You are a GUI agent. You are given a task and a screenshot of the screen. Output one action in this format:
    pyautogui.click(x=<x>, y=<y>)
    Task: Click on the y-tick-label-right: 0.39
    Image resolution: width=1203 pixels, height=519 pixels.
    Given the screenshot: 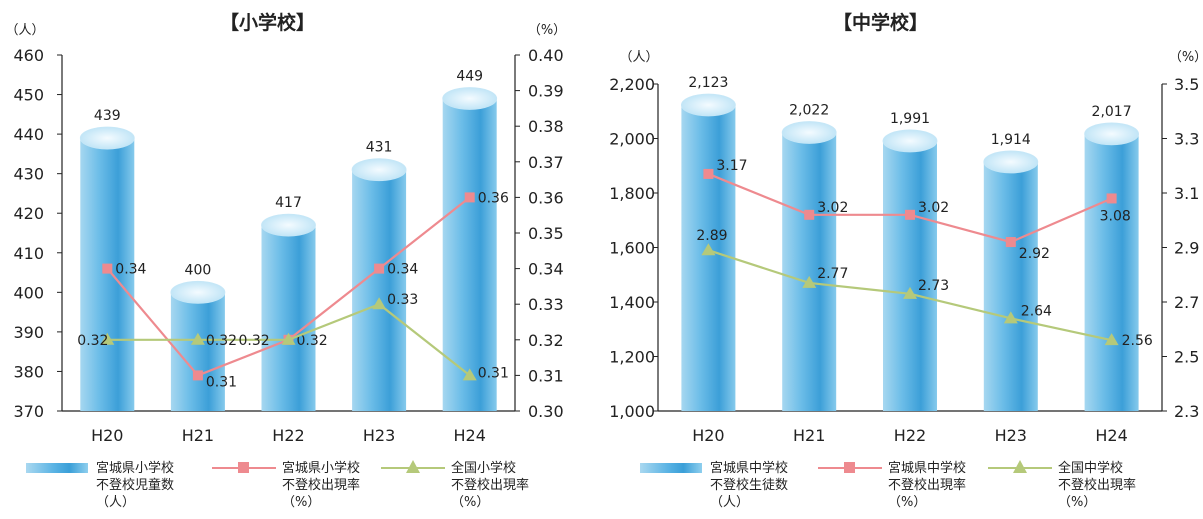 What is the action you would take?
    pyautogui.click(x=546, y=91)
    